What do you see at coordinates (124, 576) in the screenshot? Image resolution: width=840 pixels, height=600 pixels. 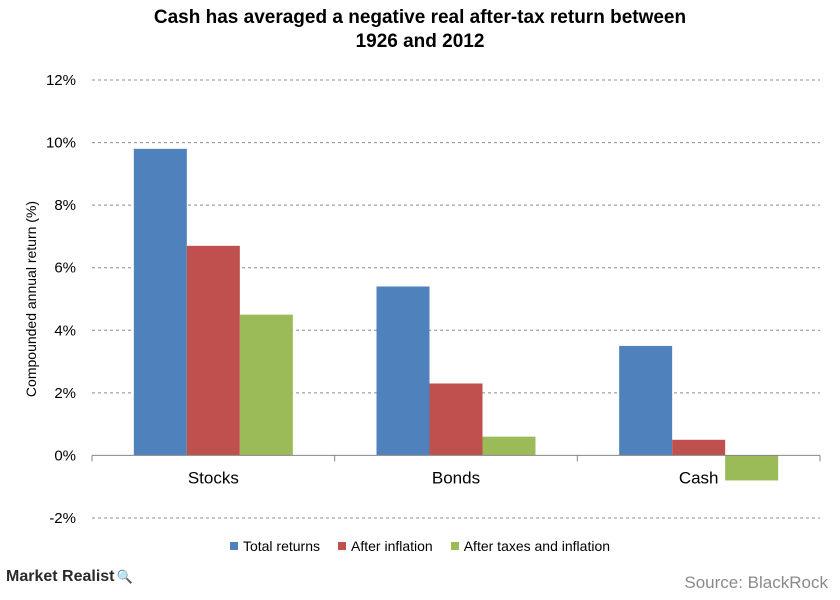 I see `magnifier-icon: 🔍` at bounding box center [124, 576].